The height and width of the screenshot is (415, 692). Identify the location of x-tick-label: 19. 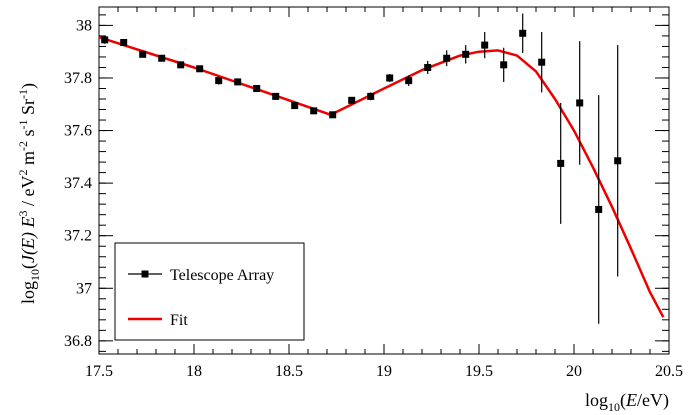
(384, 371).